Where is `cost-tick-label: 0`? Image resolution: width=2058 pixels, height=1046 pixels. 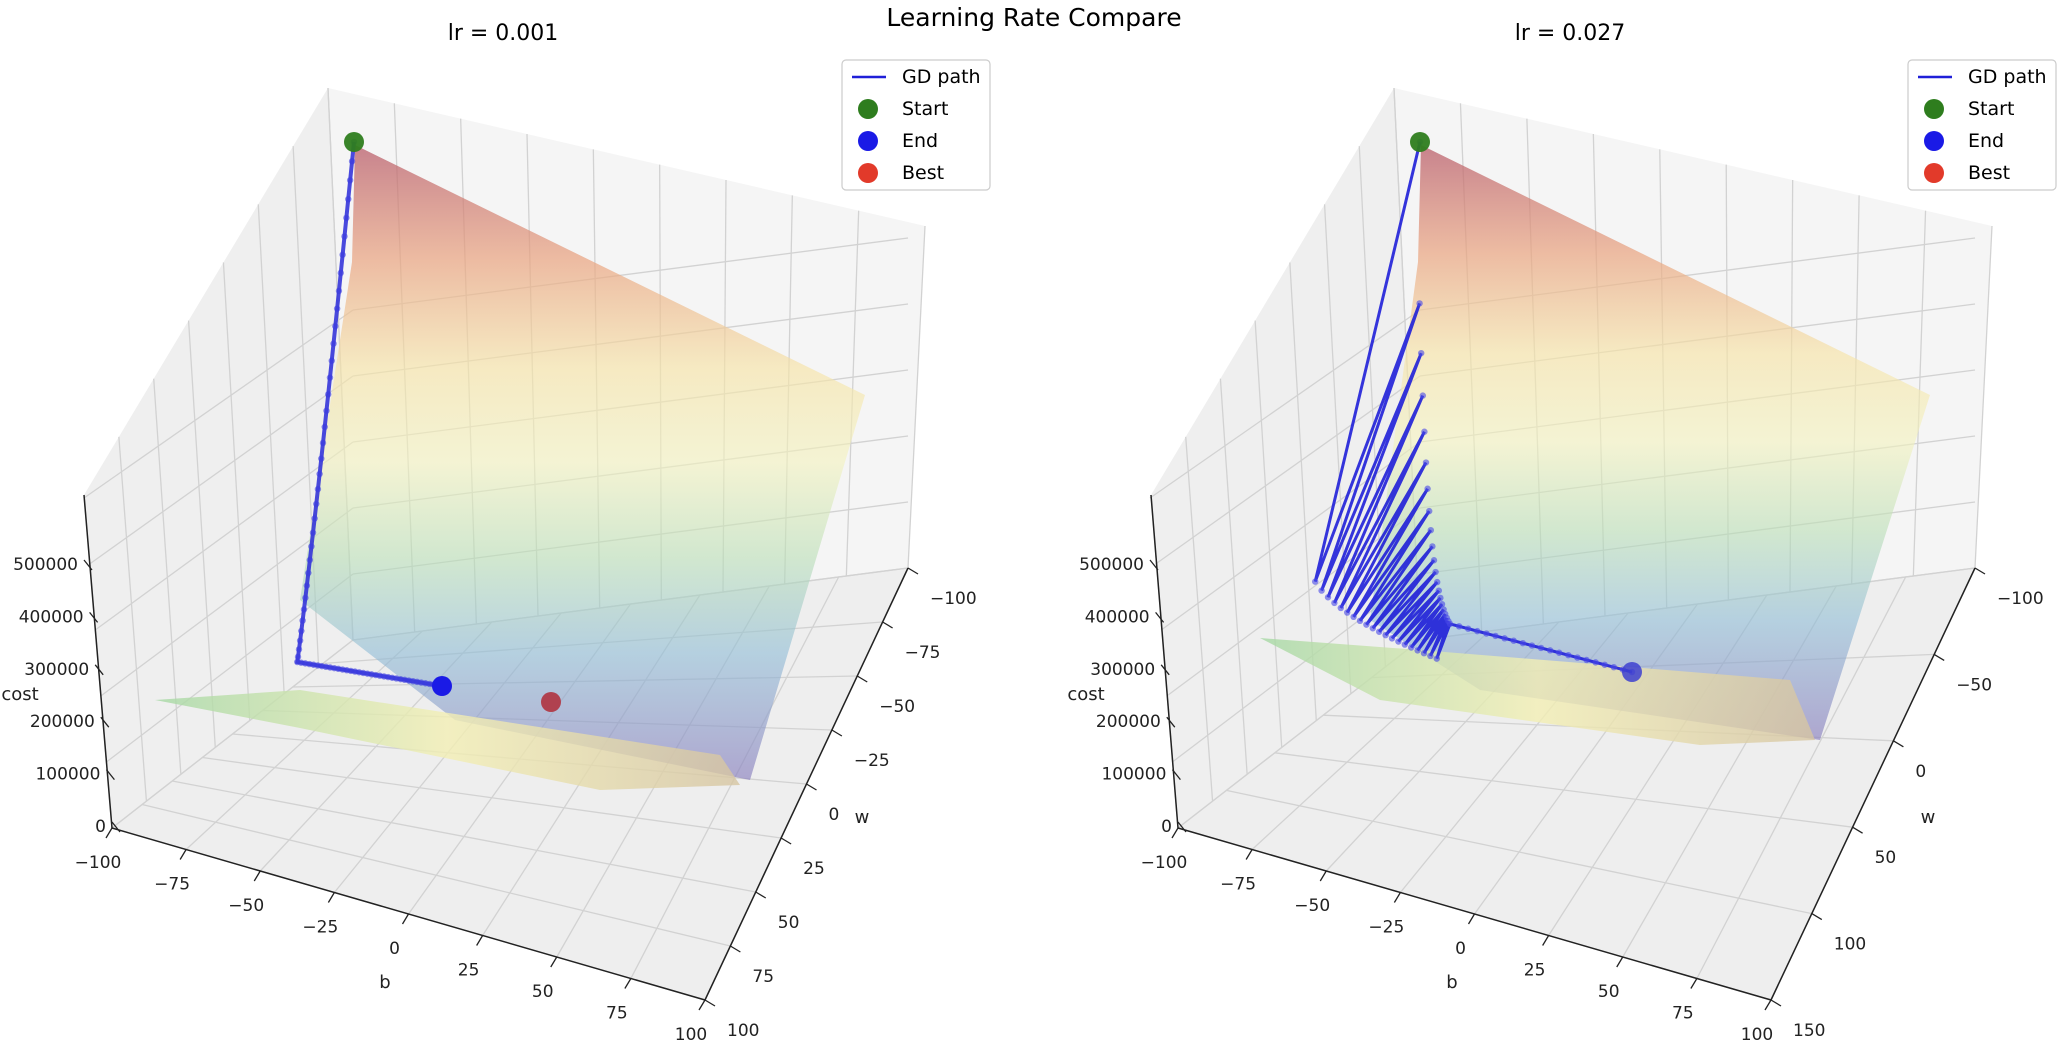 cost-tick-label: 0 is located at coordinates (100, 827).